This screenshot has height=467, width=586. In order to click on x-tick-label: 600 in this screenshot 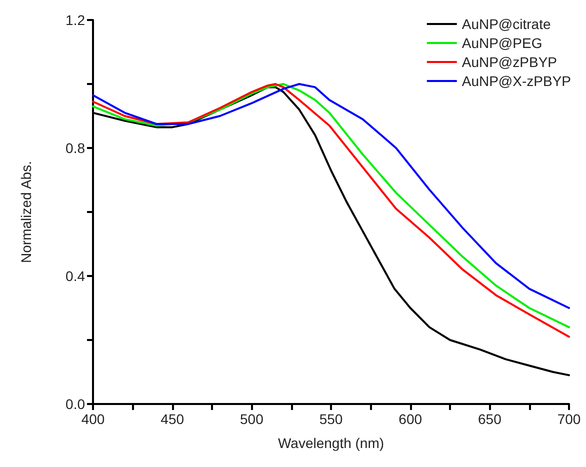, I will do `click(410, 419)`.